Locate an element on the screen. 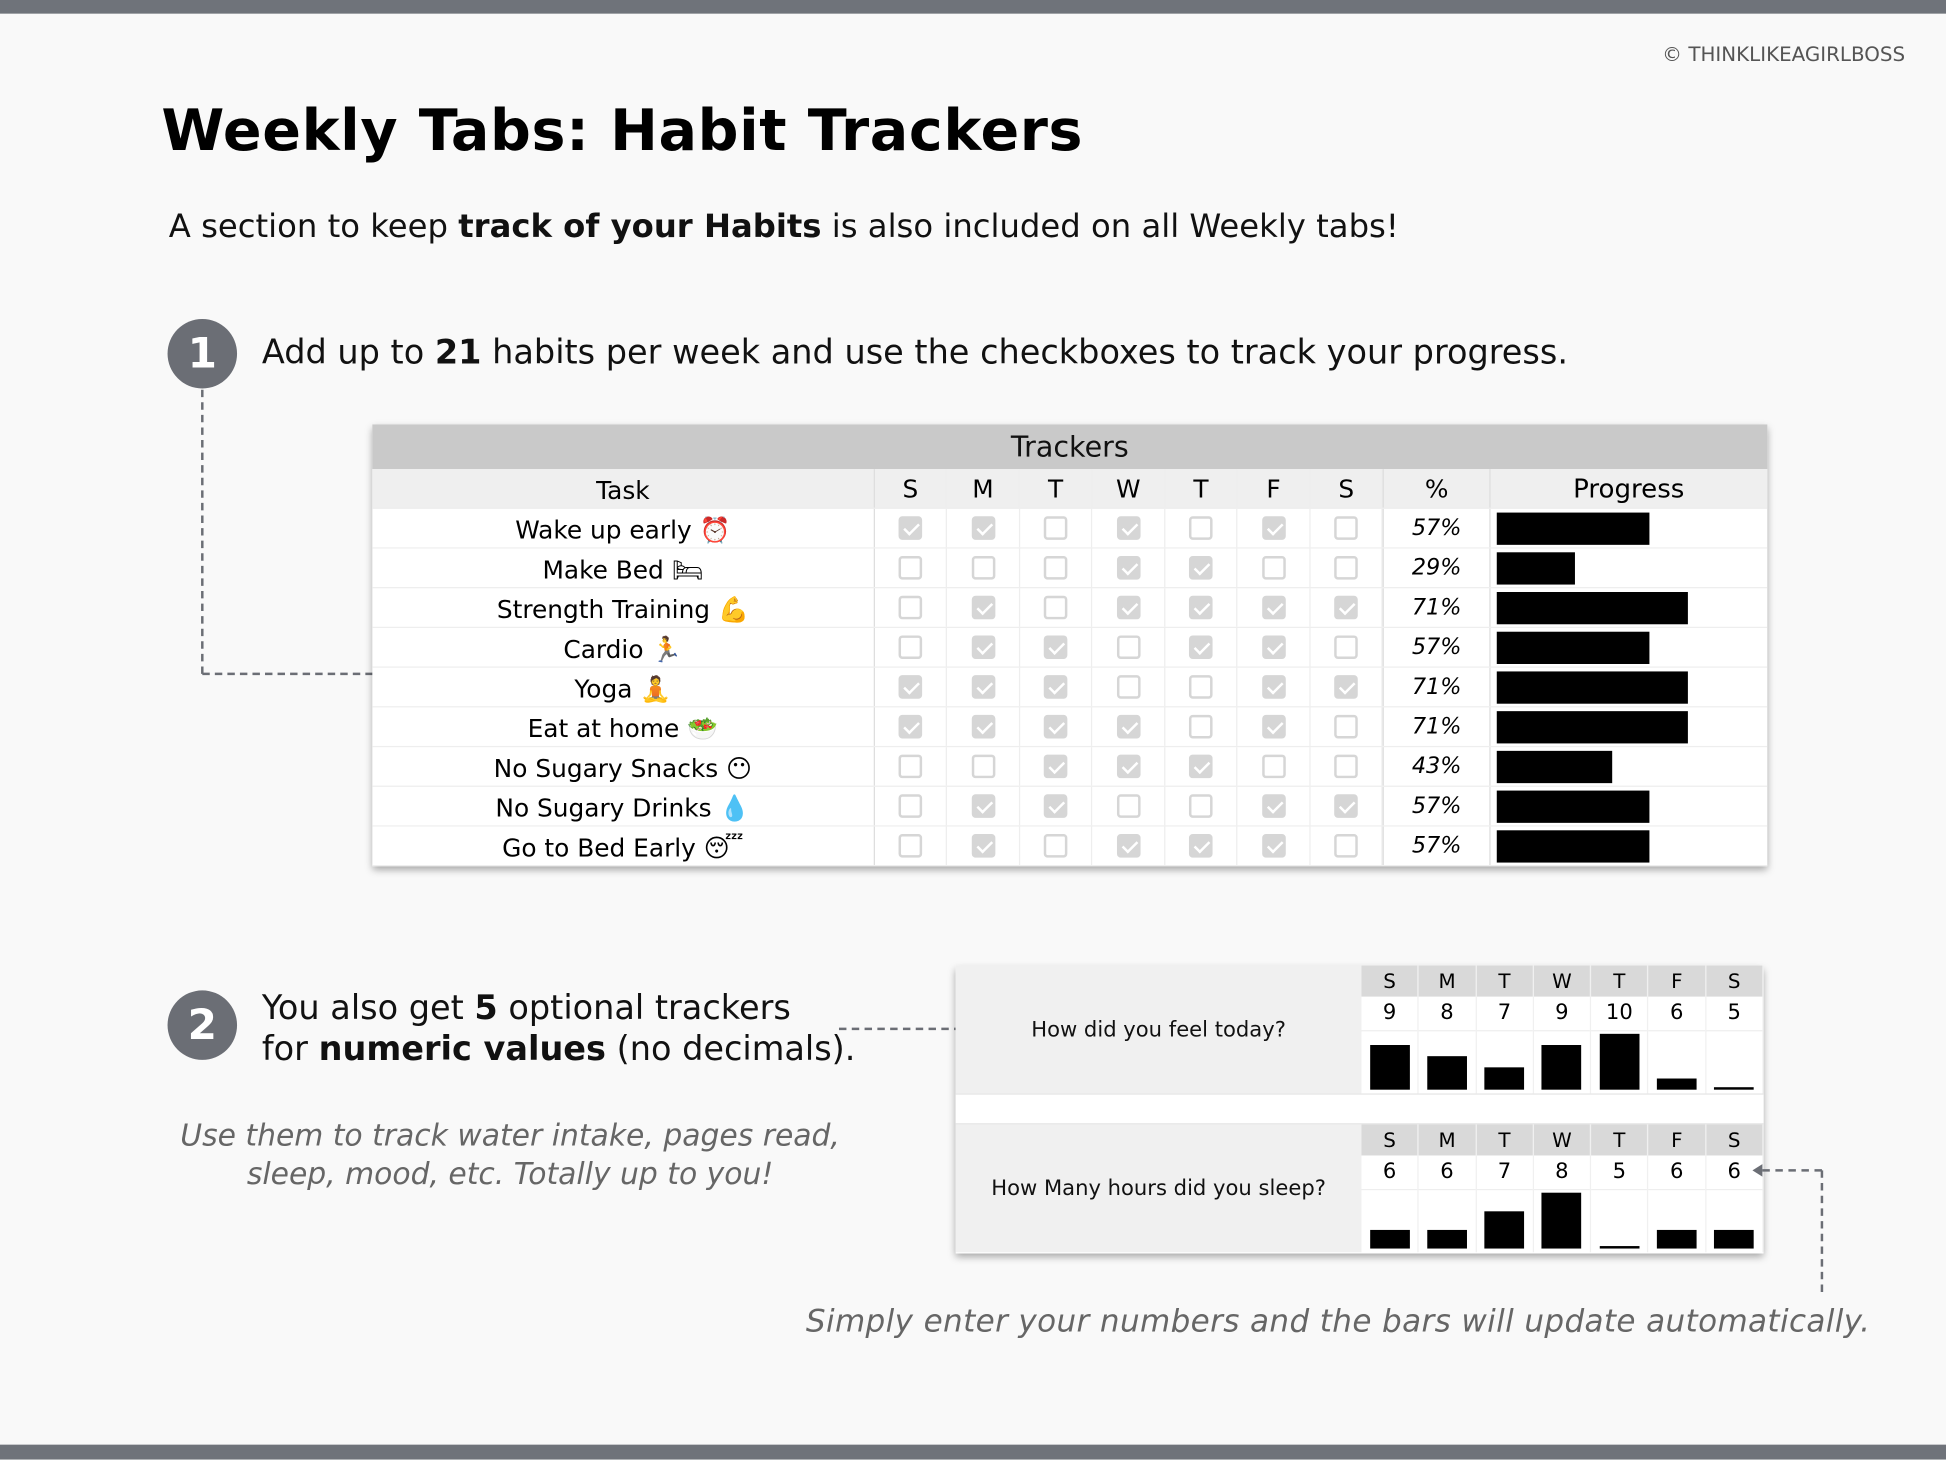 The image size is (1946, 1460). bar-area is located at coordinates (1447, 1221).